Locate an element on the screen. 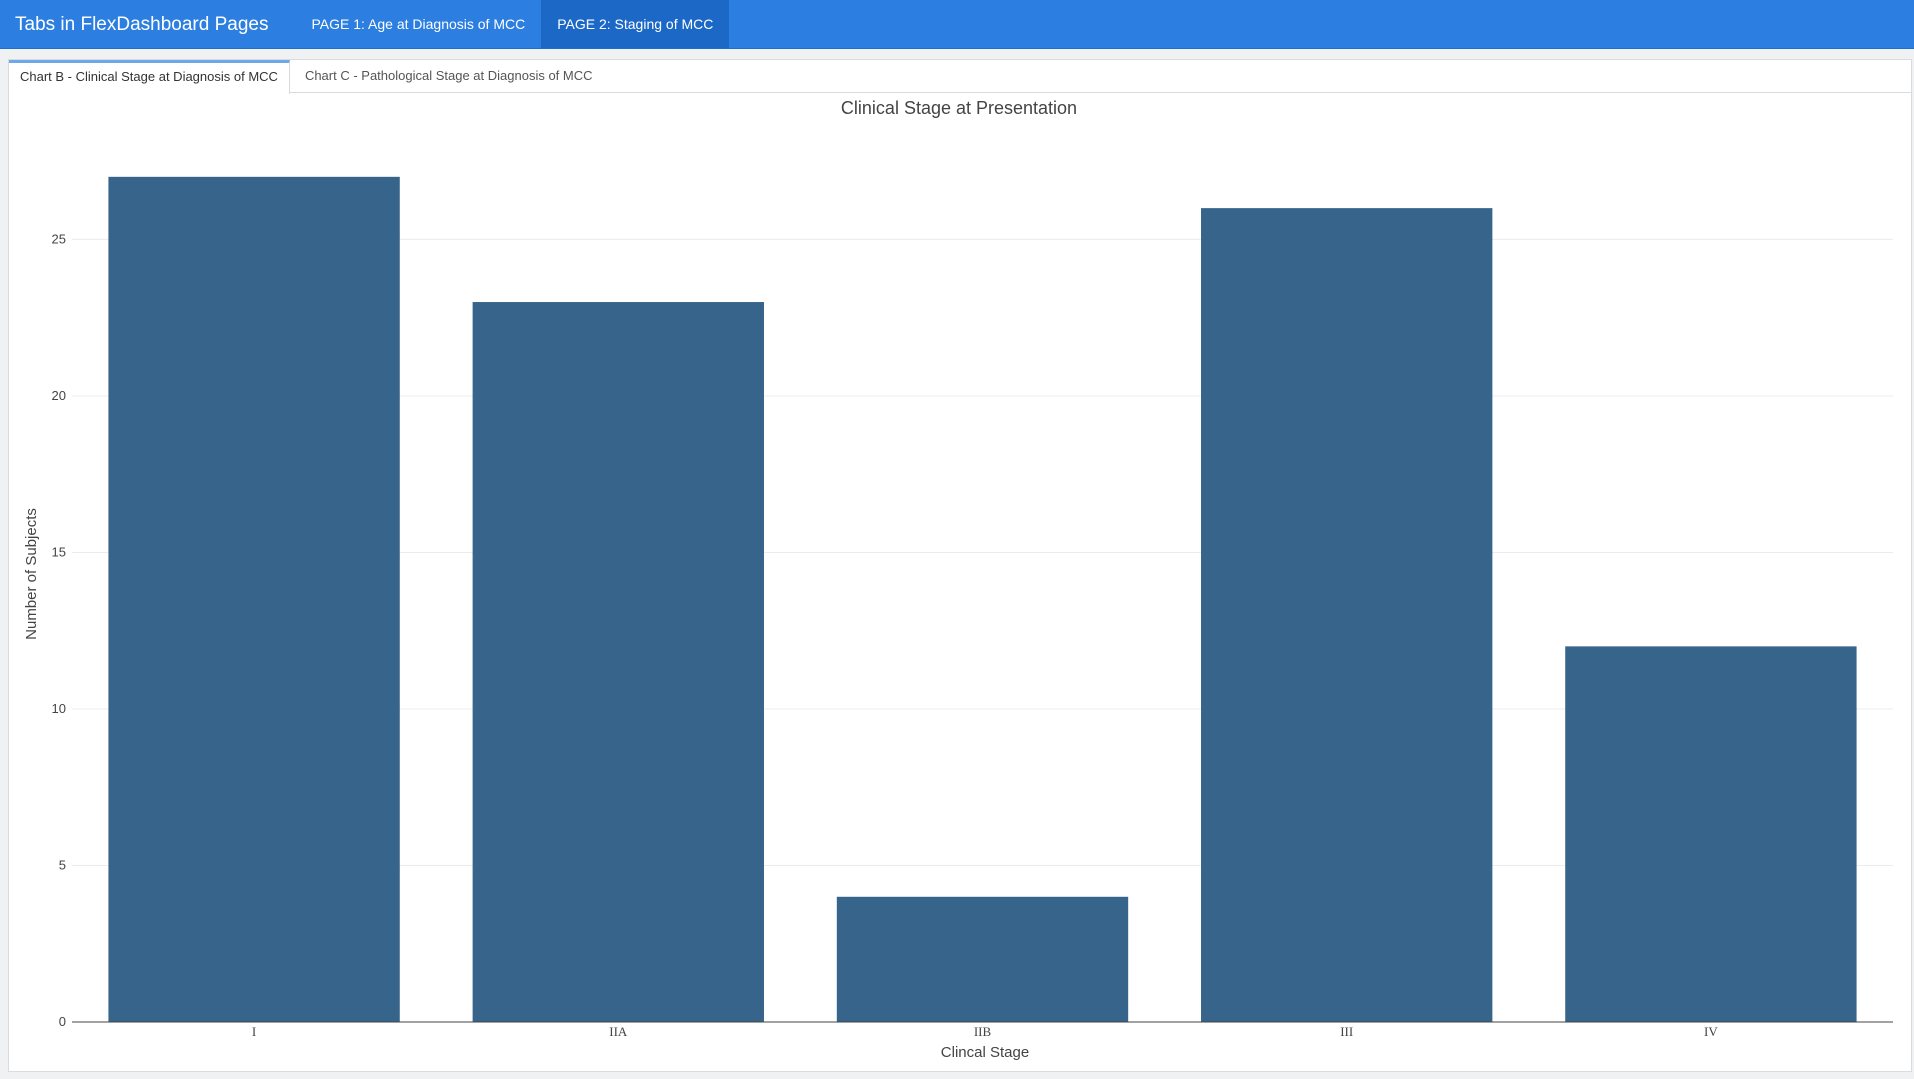 The image size is (1914, 1079). x-axis-ticks: I IIA IIB III IV is located at coordinates (985, 1031).